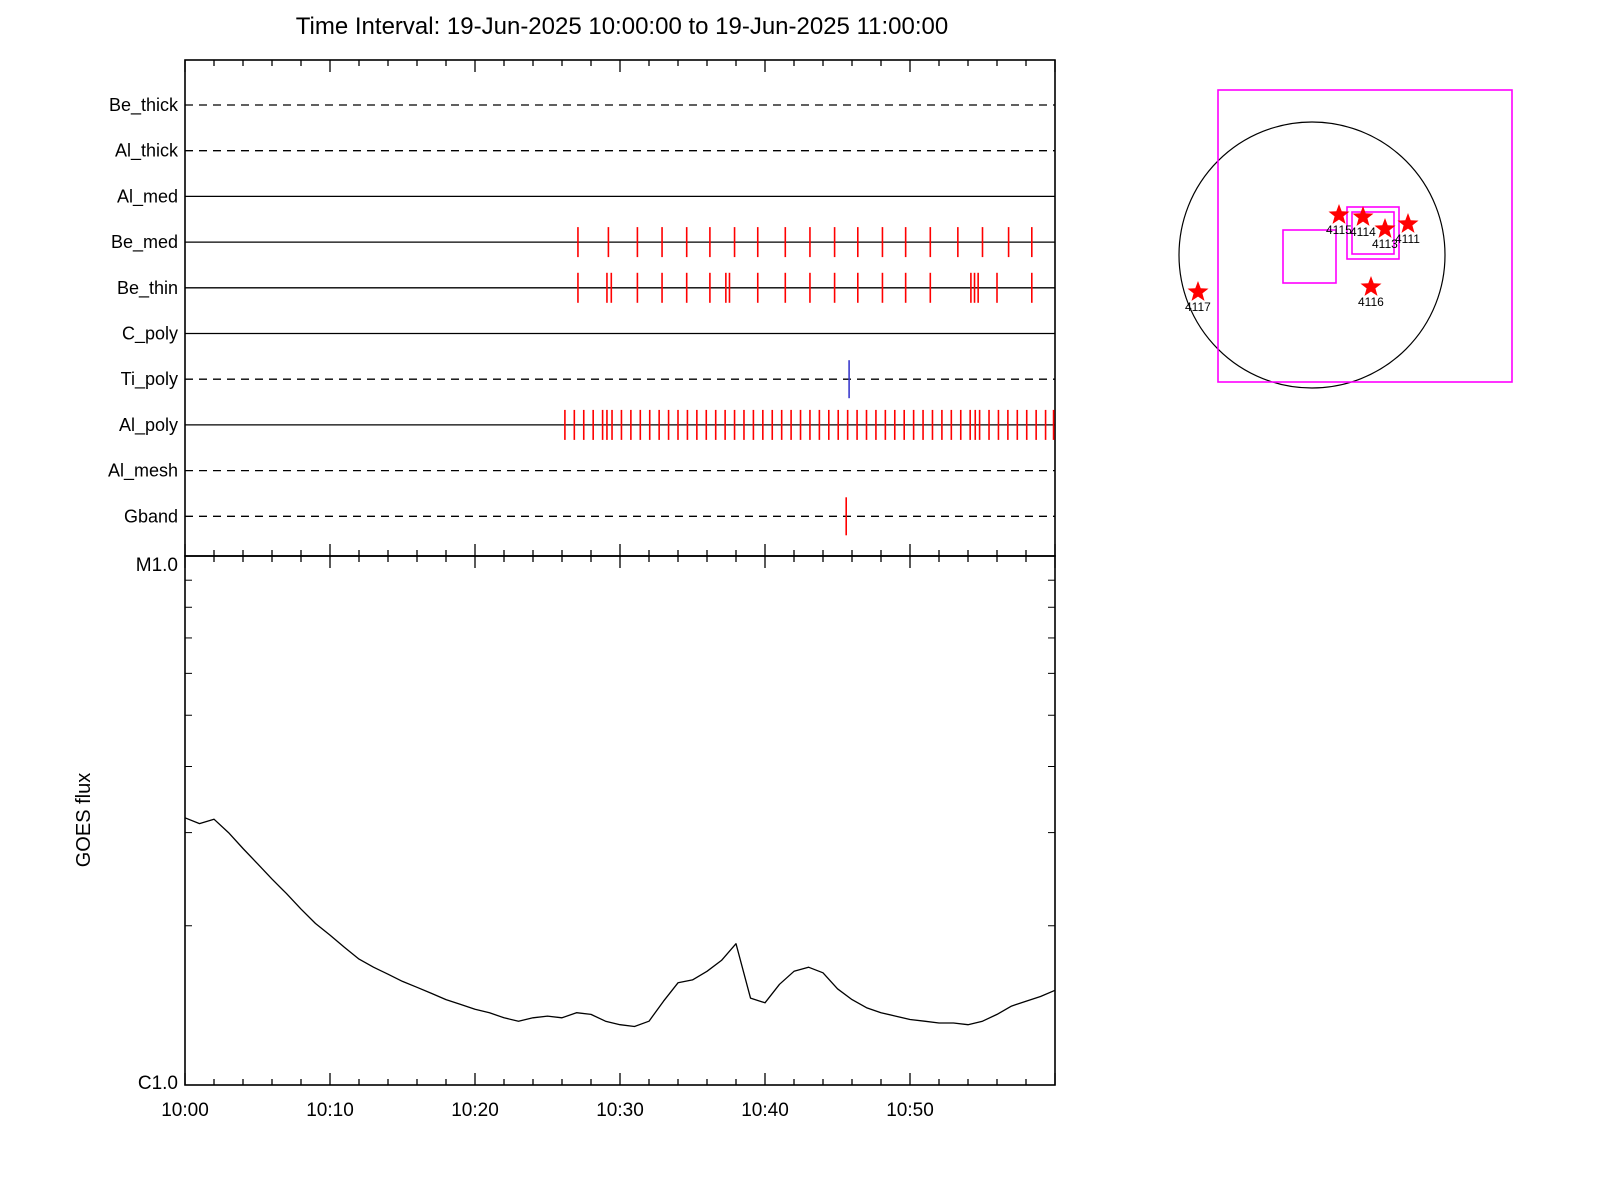 This screenshot has height=1200, width=1600. Describe the element at coordinates (1339, 230) in the screenshot. I see `active-region-label: 4115` at that location.